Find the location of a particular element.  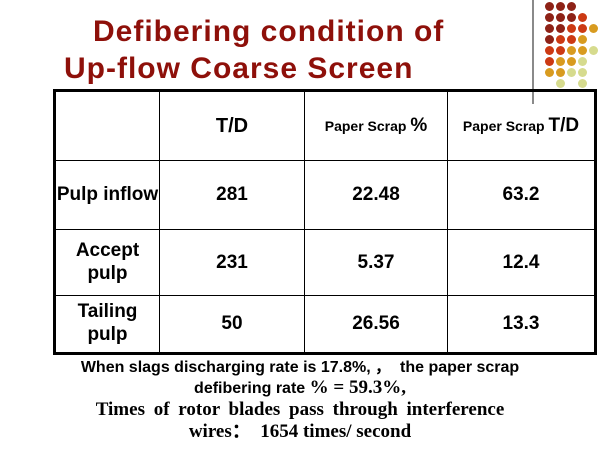

table-header-td-label: T/D is located at coordinates (232, 125).